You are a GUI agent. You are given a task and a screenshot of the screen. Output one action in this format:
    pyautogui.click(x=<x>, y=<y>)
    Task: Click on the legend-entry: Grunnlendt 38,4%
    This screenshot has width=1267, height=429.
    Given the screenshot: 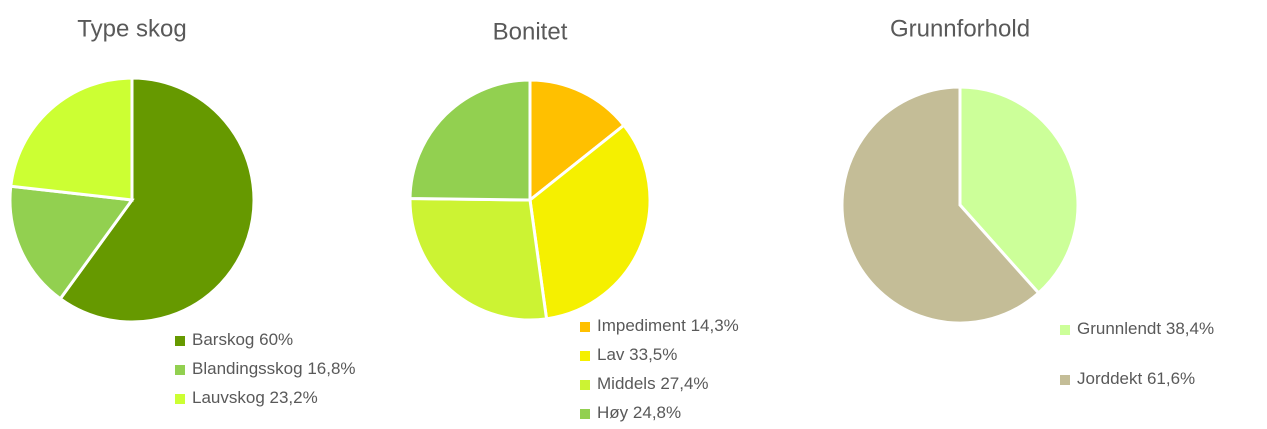 What is the action you would take?
    pyautogui.click(x=1145, y=328)
    